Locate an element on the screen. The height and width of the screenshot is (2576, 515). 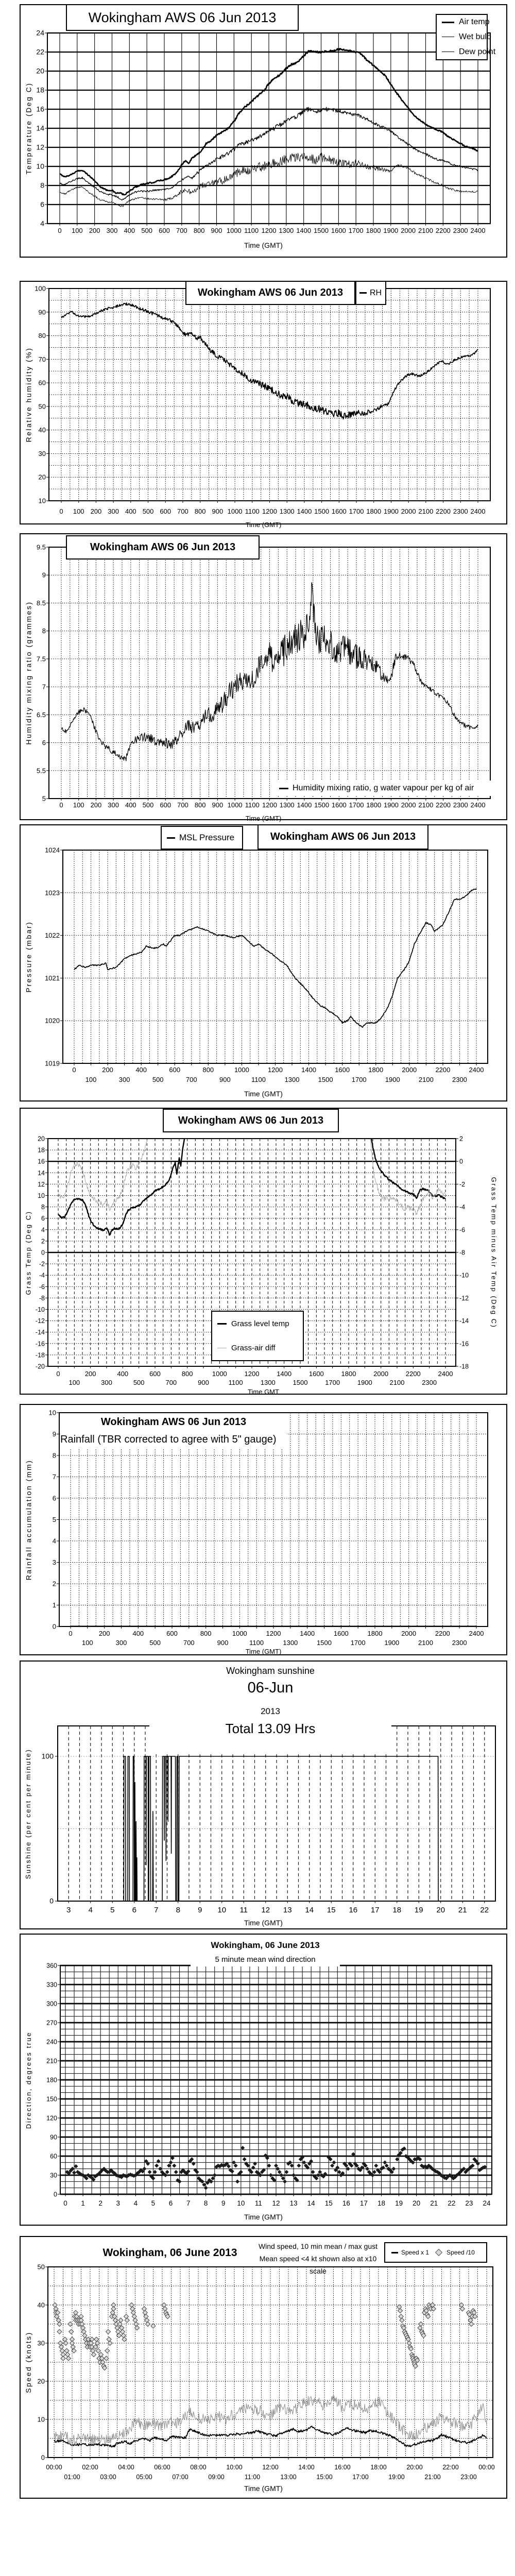
svg-text: -4 is located at coordinates (462, 1207).